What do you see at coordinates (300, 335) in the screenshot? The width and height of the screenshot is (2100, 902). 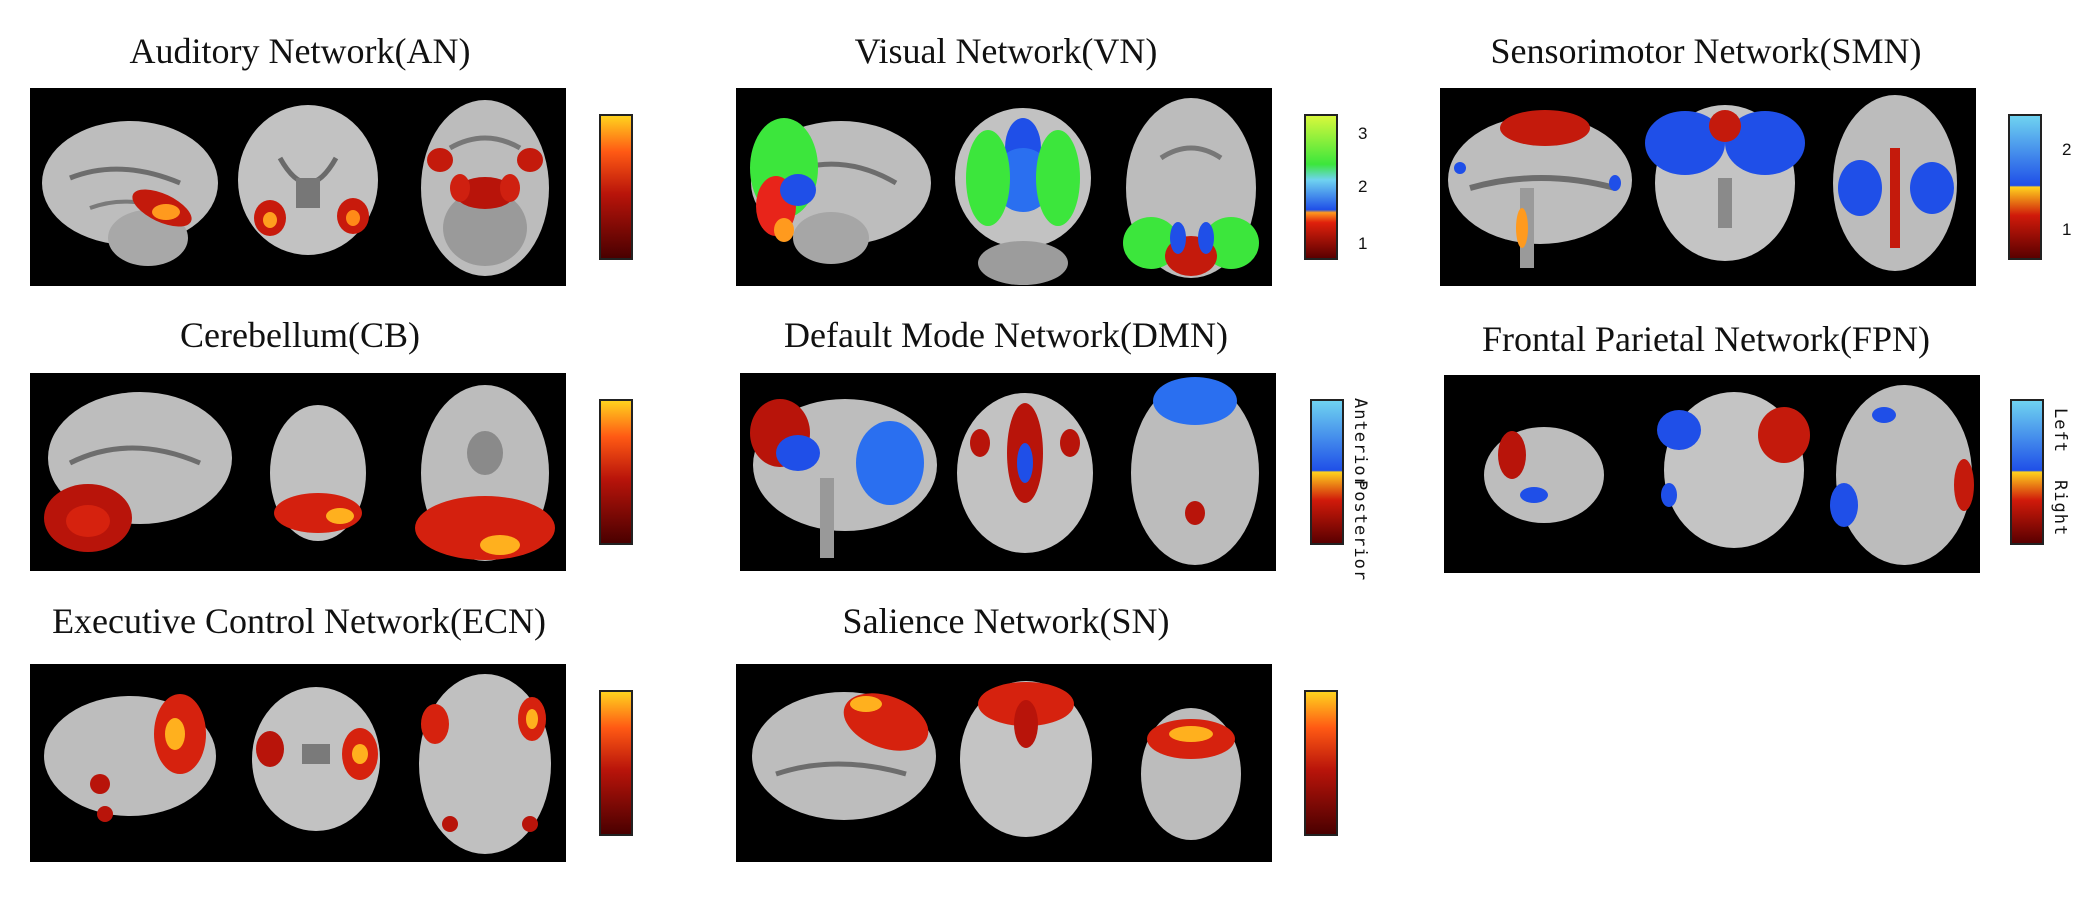 I see `panel-title-cb: Cerebellum(CB)` at bounding box center [300, 335].